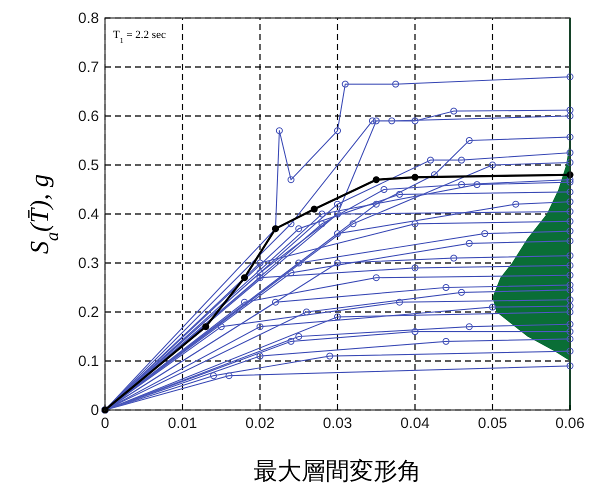  I want to click on y-tick-label: 0.5, so click(88, 165).